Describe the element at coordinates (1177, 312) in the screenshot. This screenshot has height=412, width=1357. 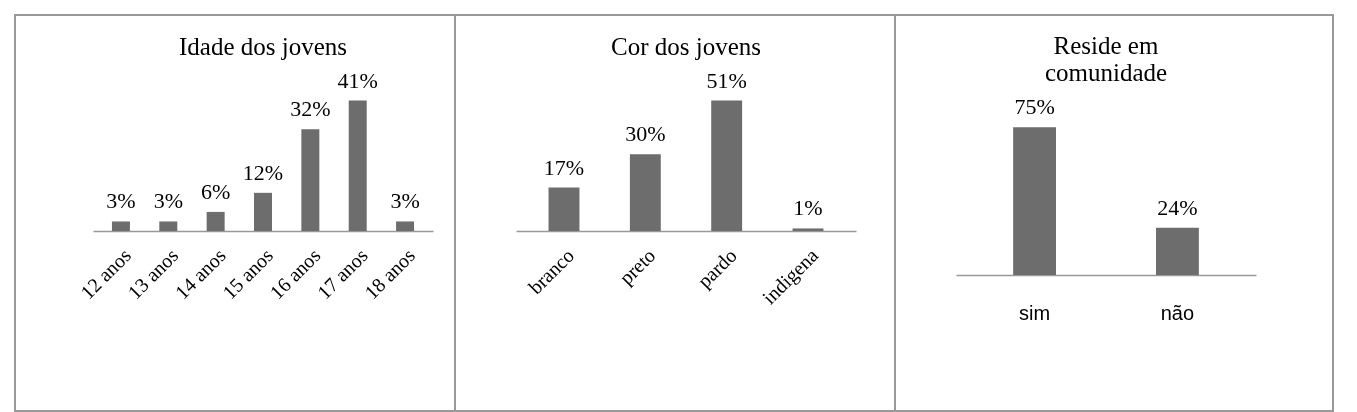
I see `x-tick-label: não` at that location.